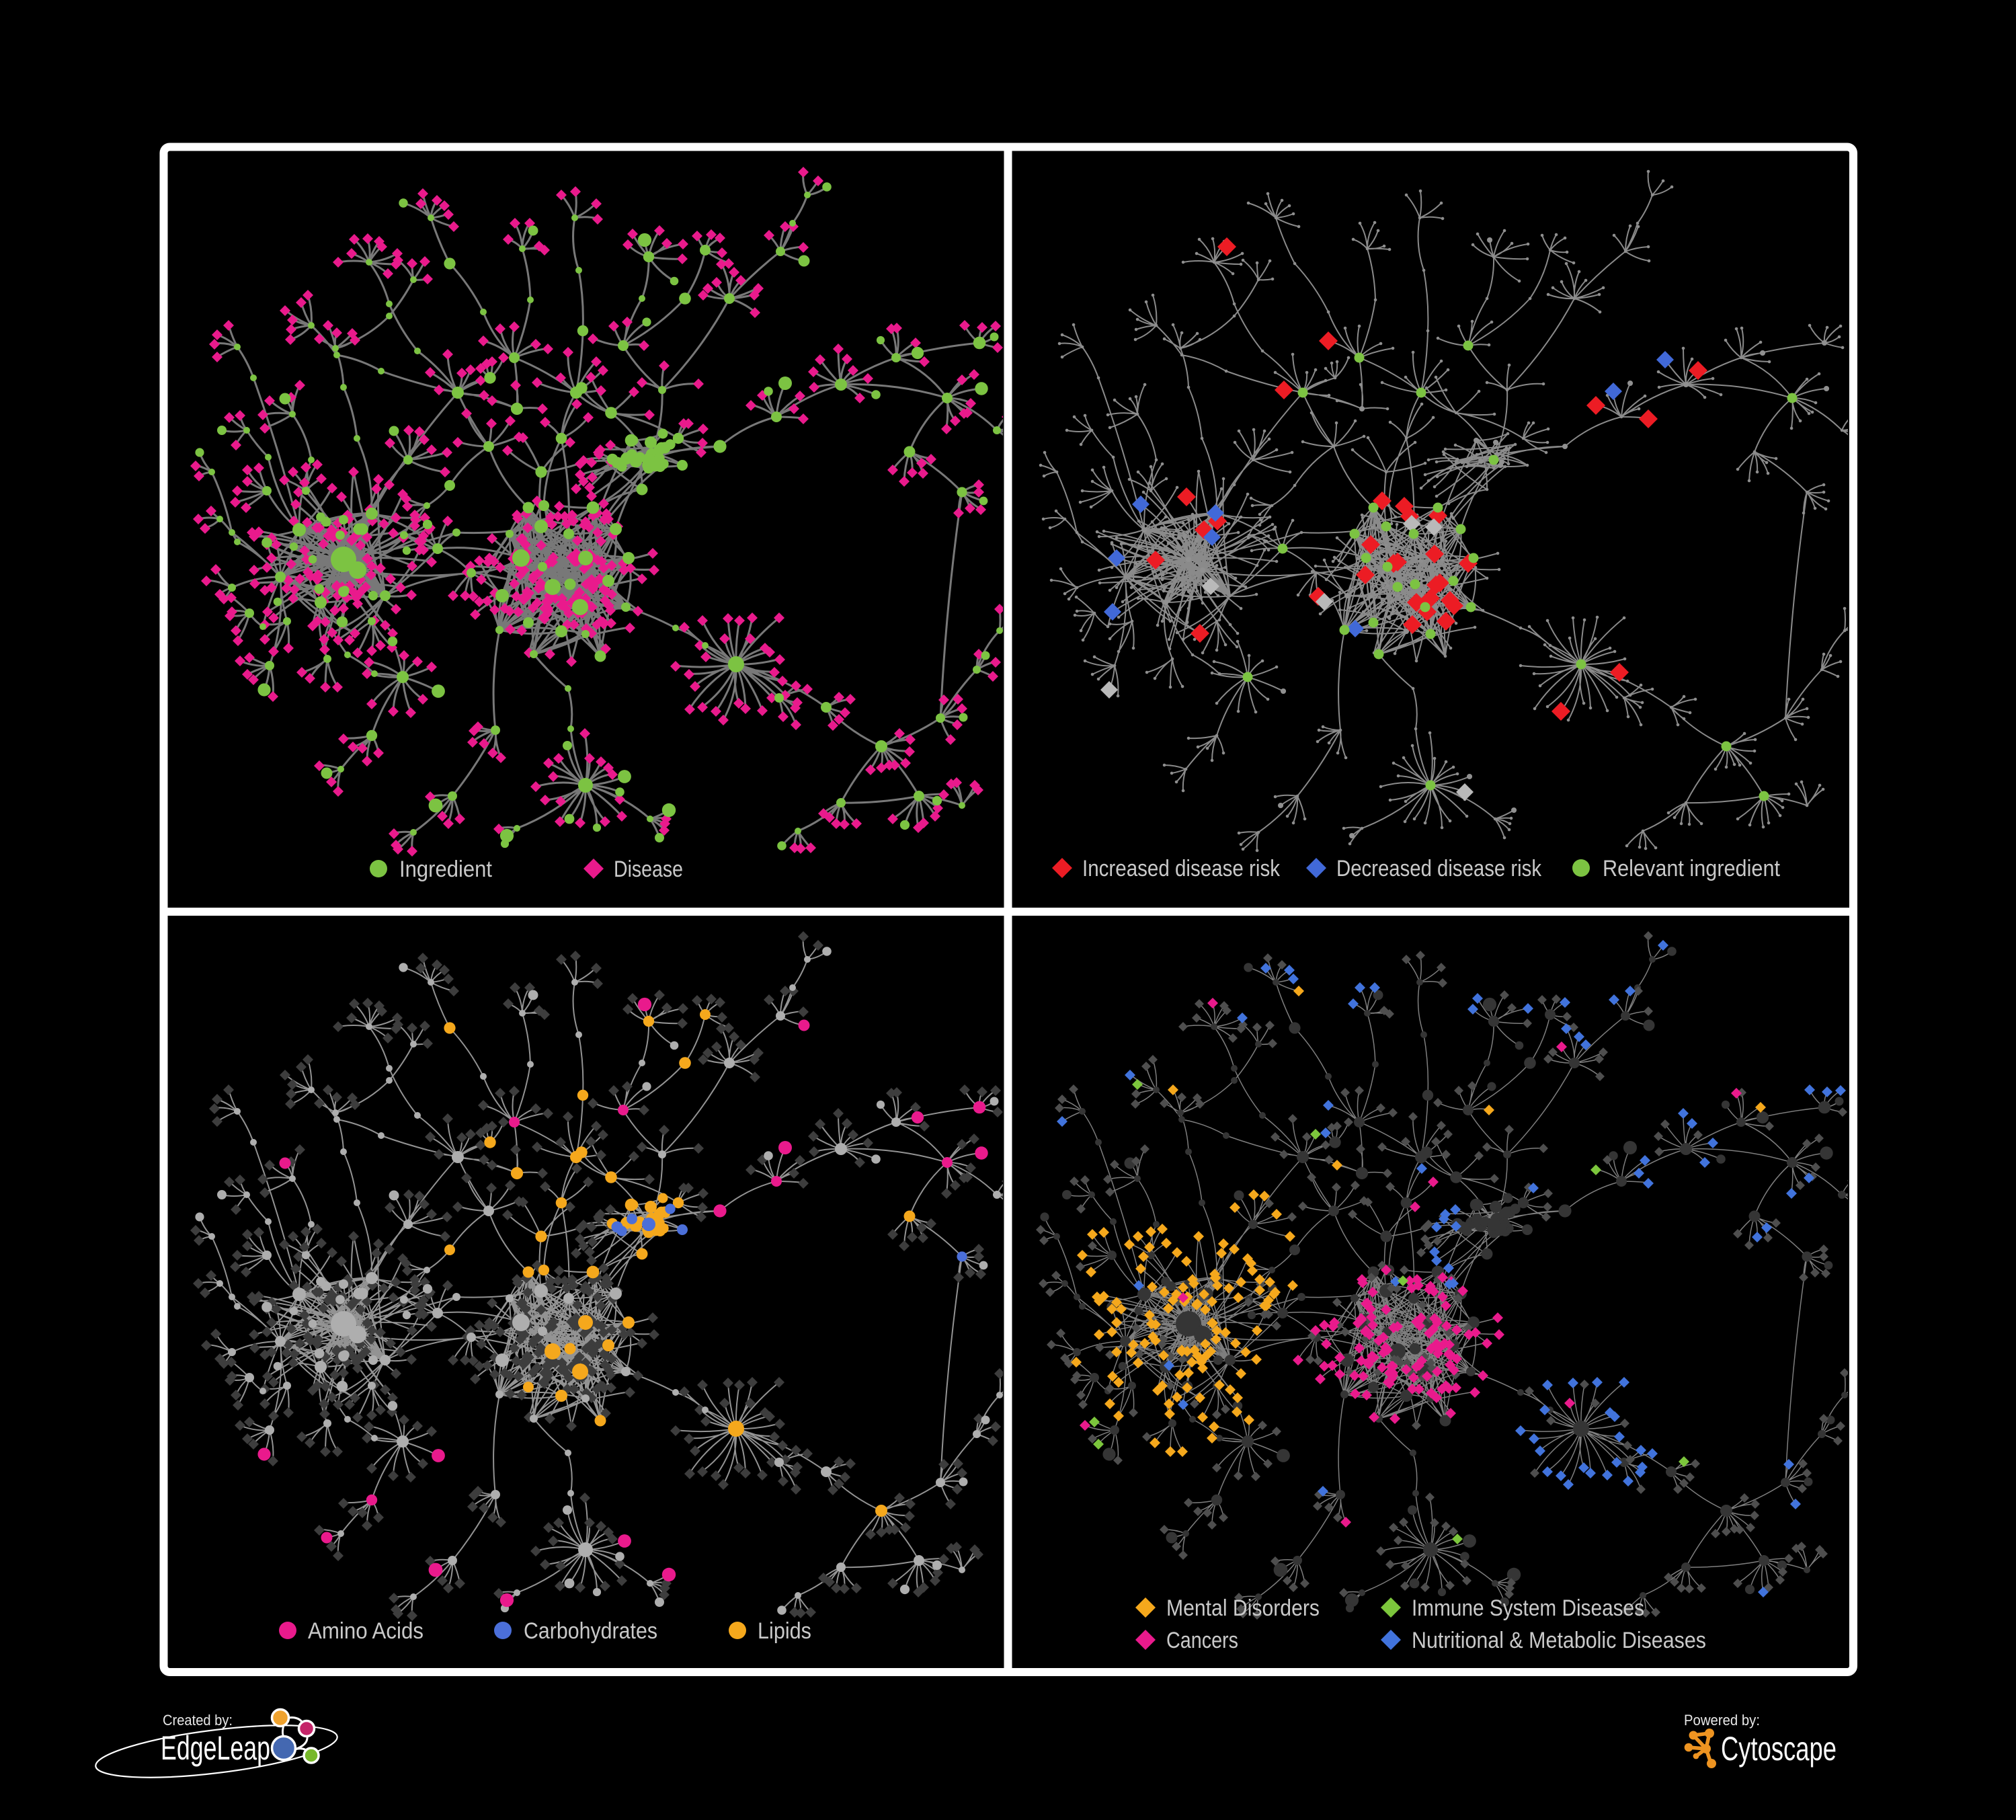 The width and height of the screenshot is (2016, 1820). Describe the element at coordinates (366, 1631) in the screenshot. I see `svg-text: Amino Acids` at that location.